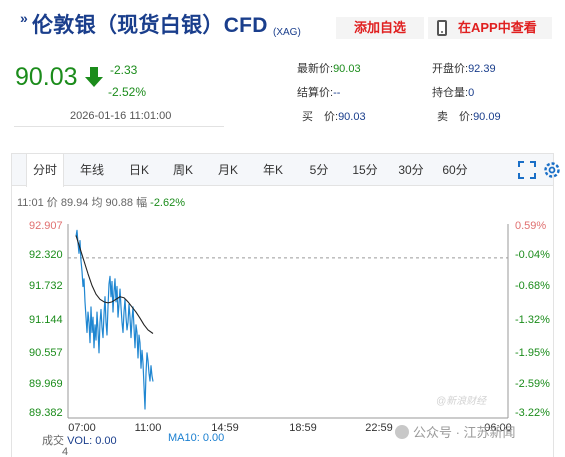 The height and width of the screenshot is (457, 565). Describe the element at coordinates (46, 255) in the screenshot. I see `y-tick-left: 92.320` at that location.